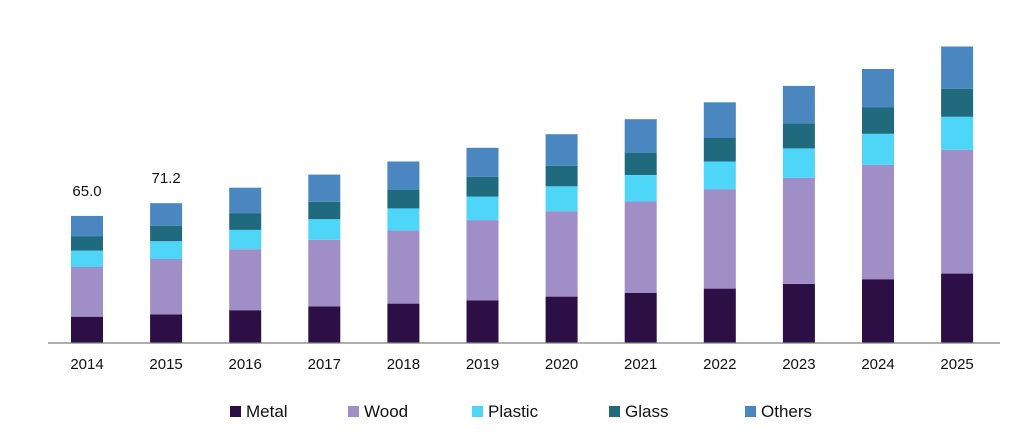  Describe the element at coordinates (957, 102) in the screenshot. I see `bar-segment-glass-2025` at that location.